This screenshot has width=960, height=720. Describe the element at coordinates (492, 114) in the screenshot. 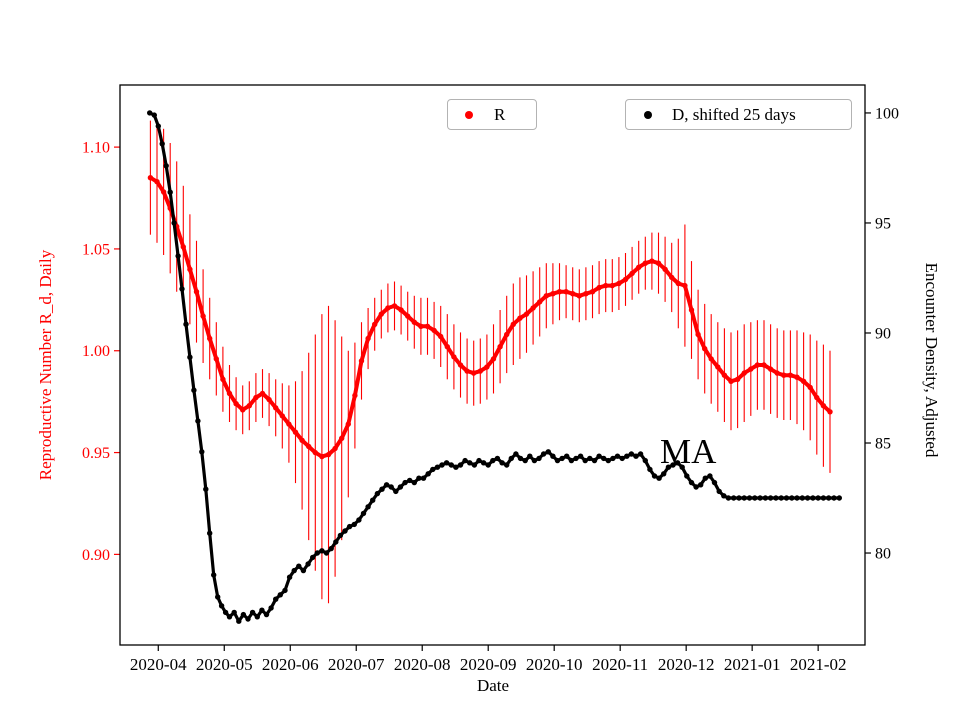

I see `legend-r: R` at that location.